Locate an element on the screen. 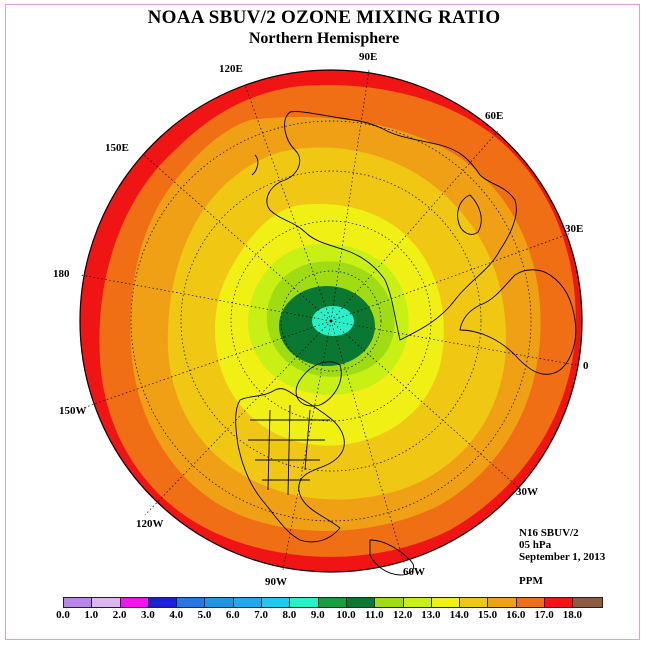  lon-label-120e: 120E is located at coordinates (231, 69).